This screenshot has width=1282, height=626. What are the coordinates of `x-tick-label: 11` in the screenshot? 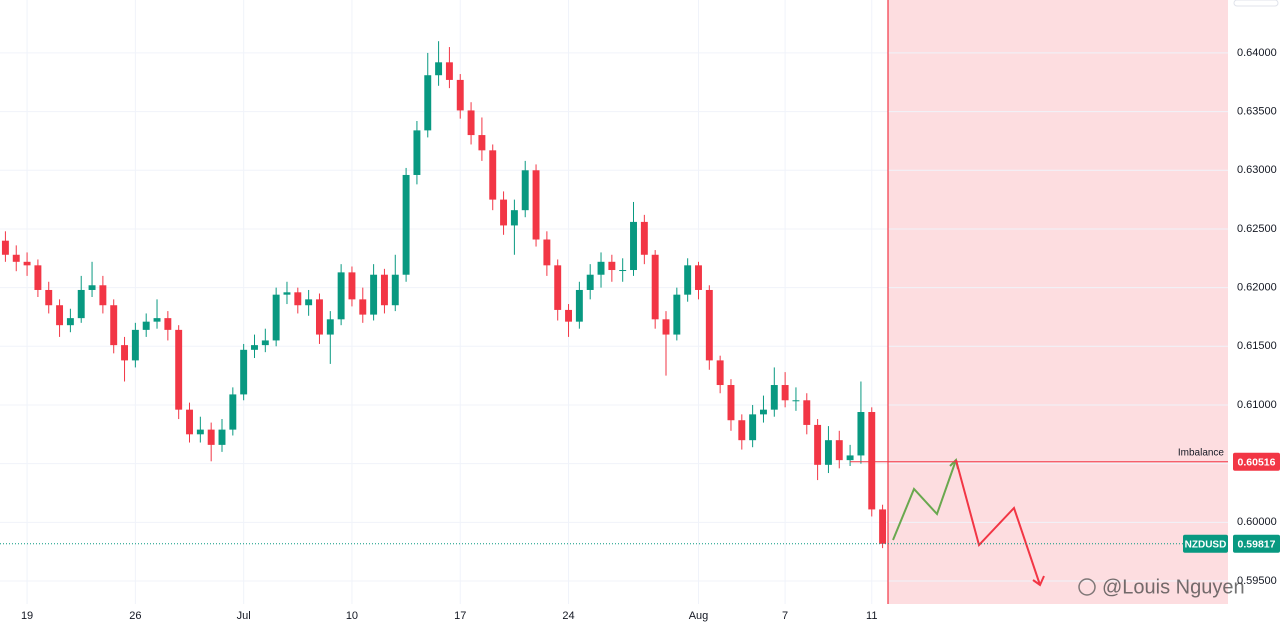 It's located at (871, 616).